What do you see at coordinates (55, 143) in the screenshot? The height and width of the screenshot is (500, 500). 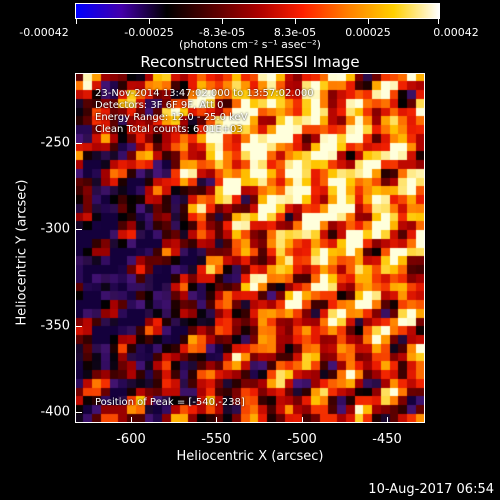 I see `y-tick-label: -250` at bounding box center [55, 143].